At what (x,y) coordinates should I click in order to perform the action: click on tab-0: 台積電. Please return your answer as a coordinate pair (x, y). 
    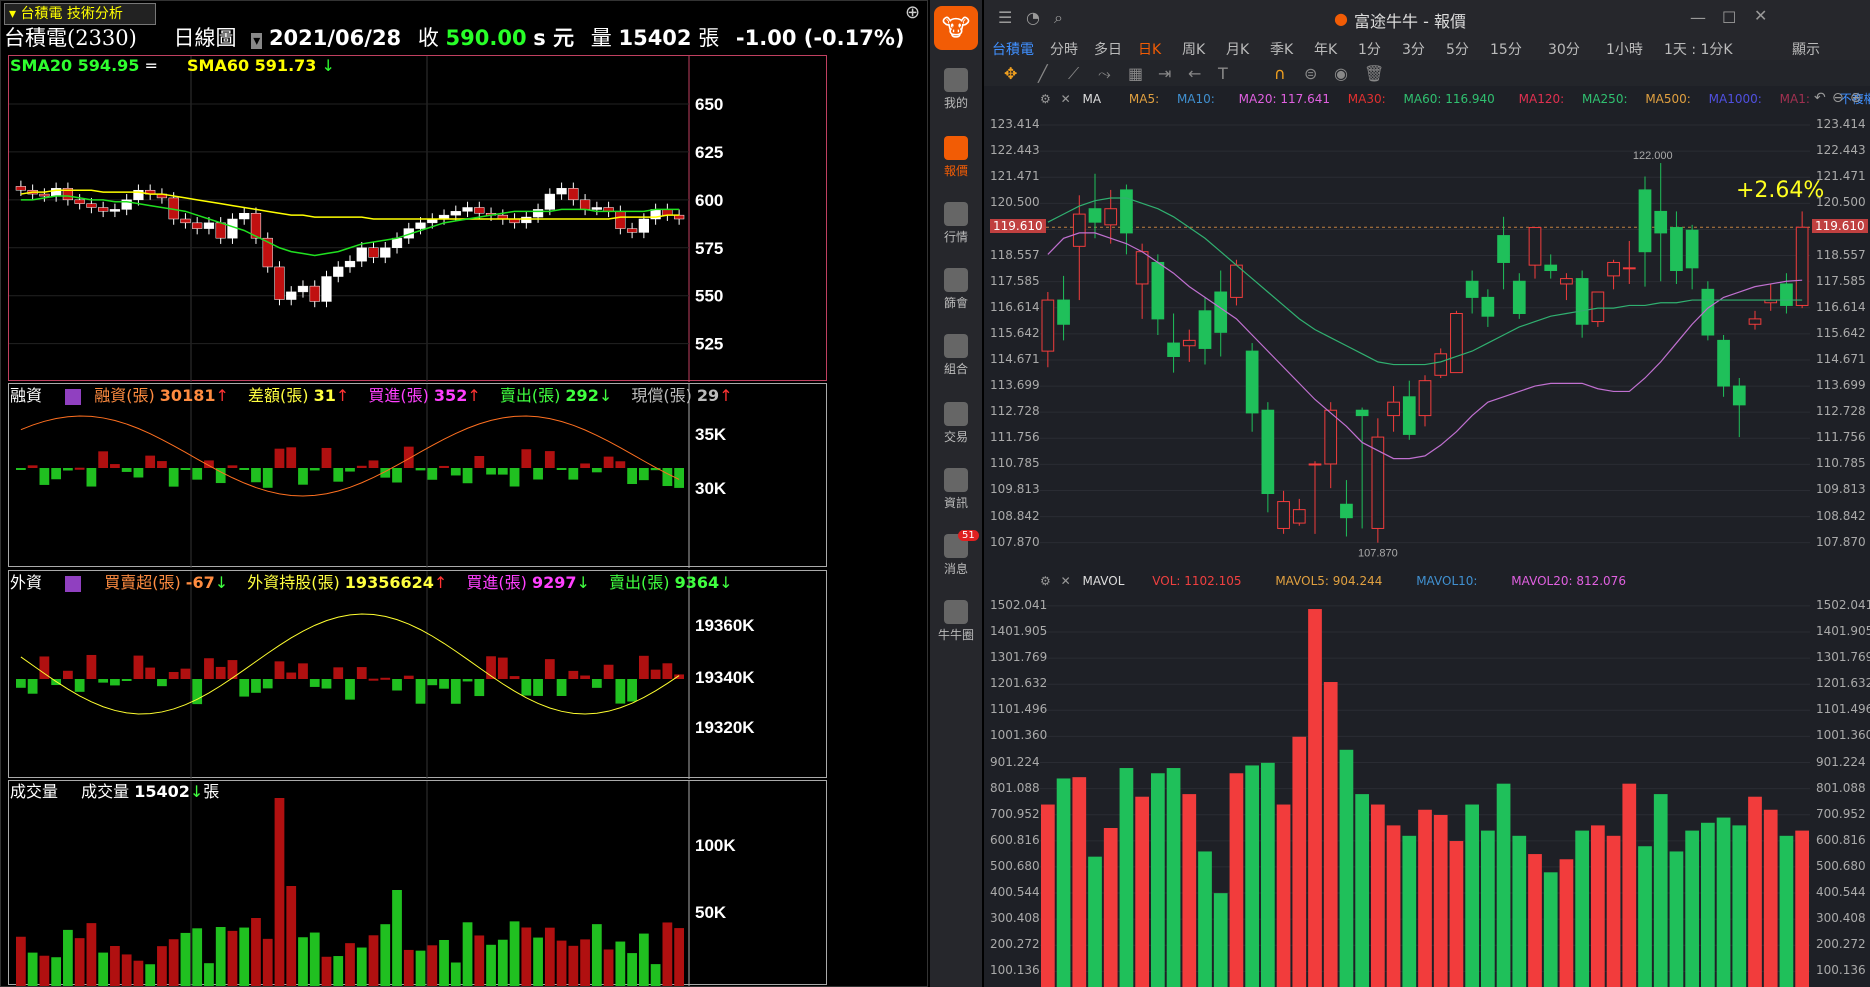
    Looking at the image, I should click on (1013, 50).